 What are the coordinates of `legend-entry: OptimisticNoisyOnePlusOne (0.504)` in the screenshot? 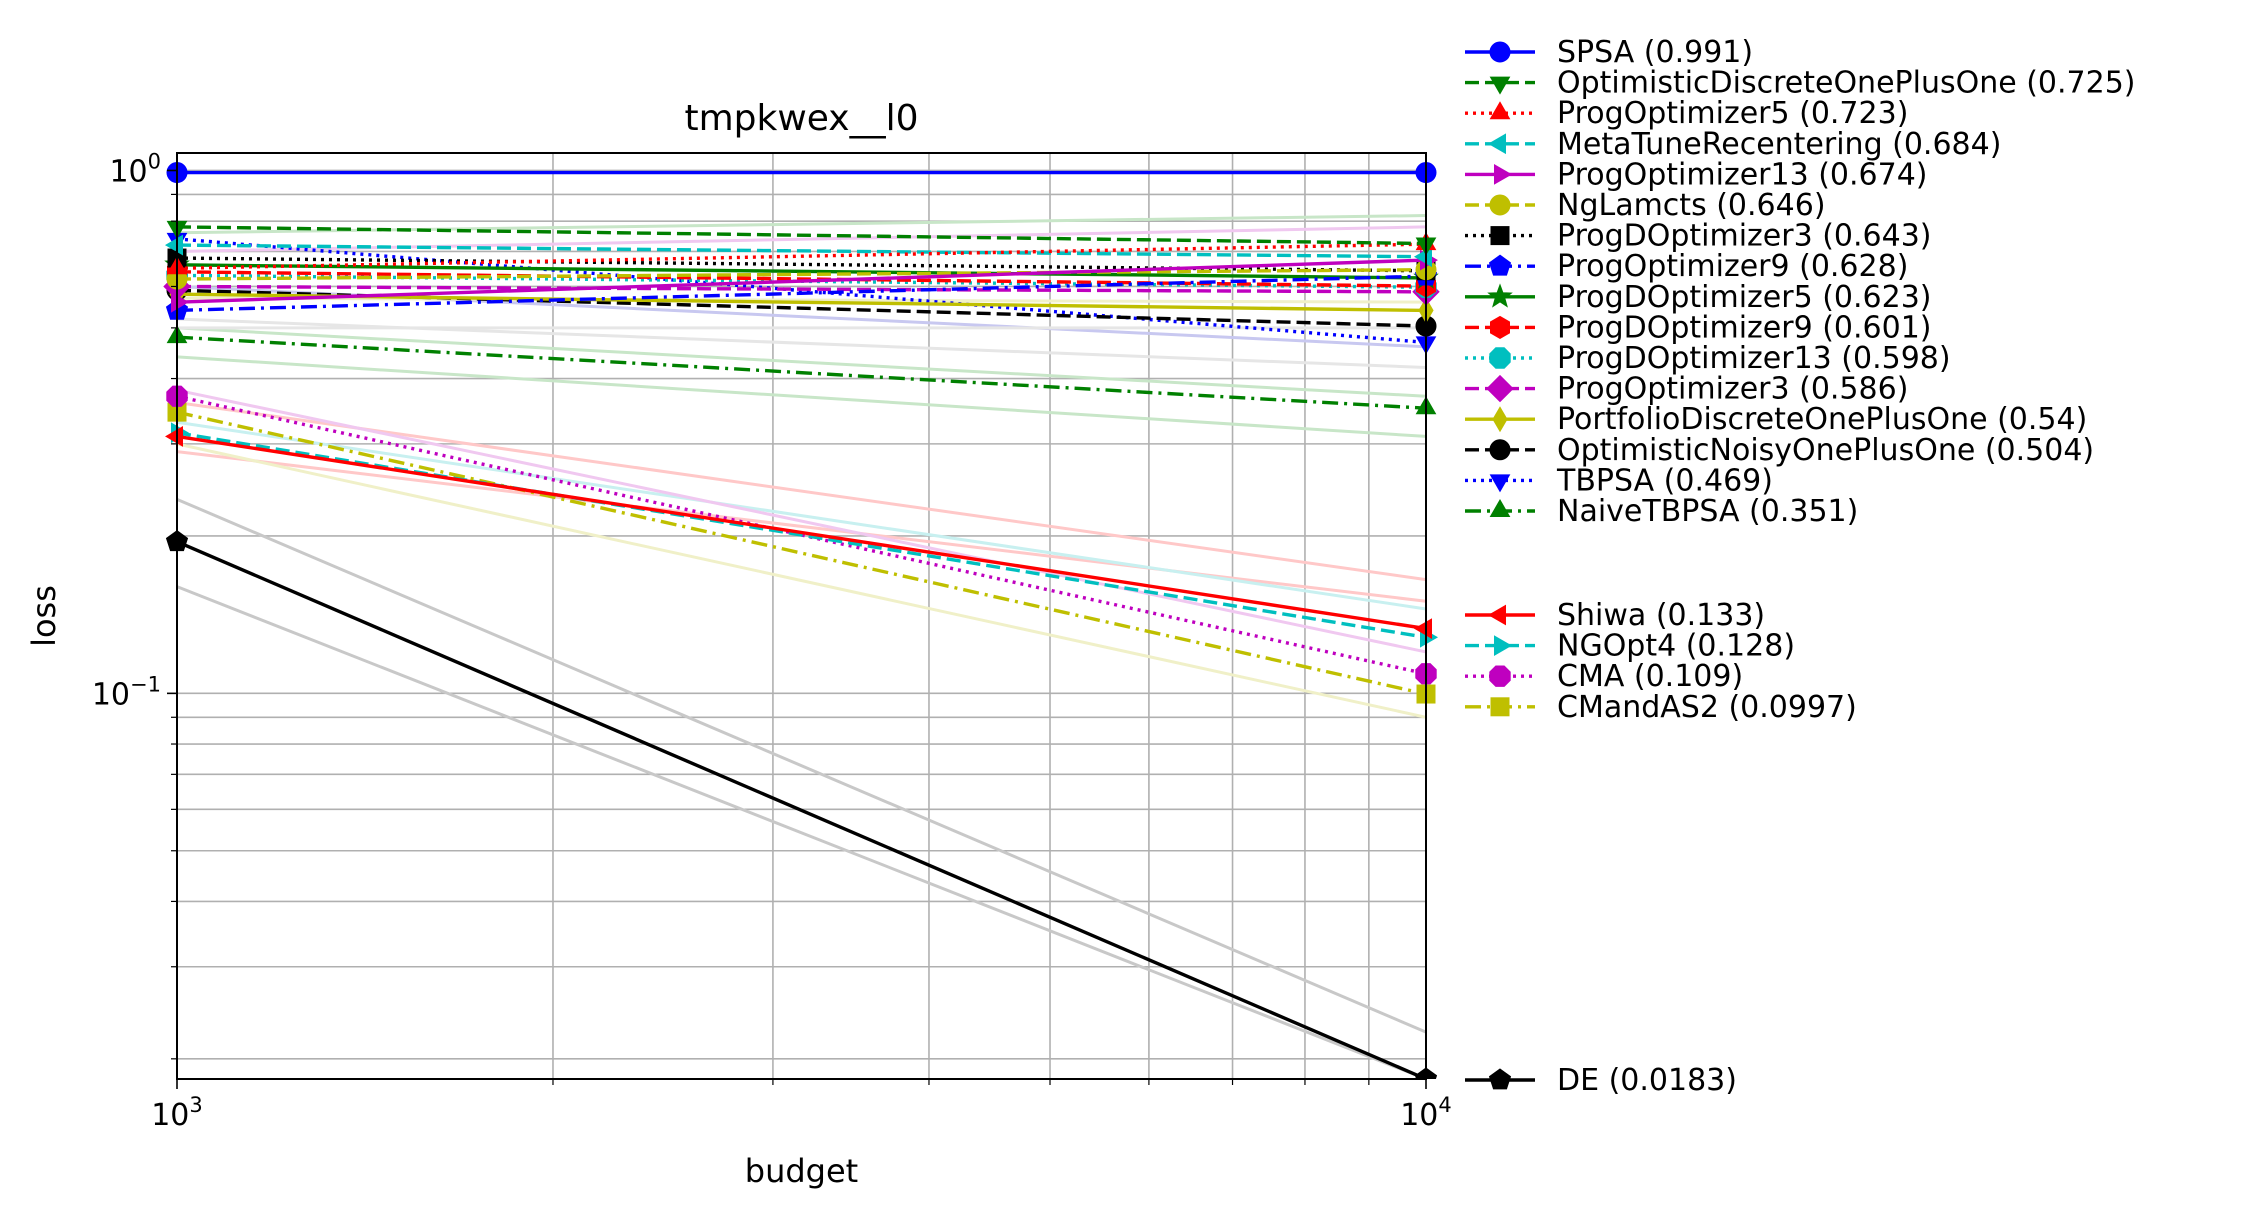 It's located at (1779, 450).